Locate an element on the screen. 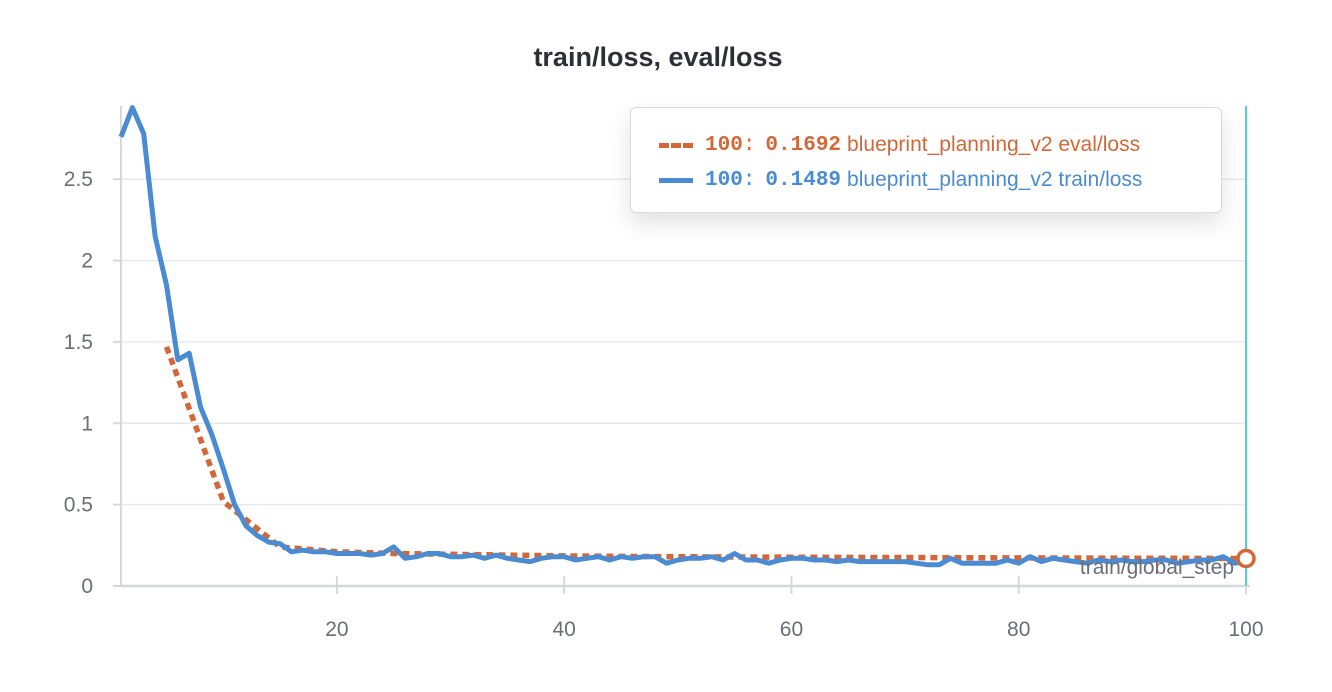 This screenshot has height=692, width=1332. y-tick-label: 1.5 is located at coordinates (78, 342).